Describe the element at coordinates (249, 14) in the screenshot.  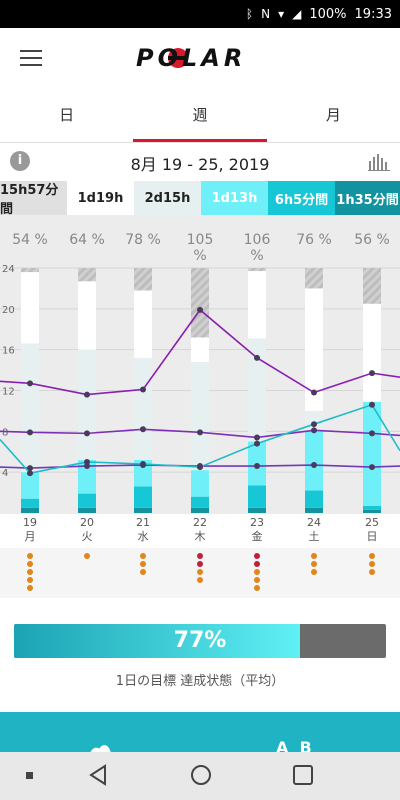
I see `bluetooth-icon: ᛒ` at that location.